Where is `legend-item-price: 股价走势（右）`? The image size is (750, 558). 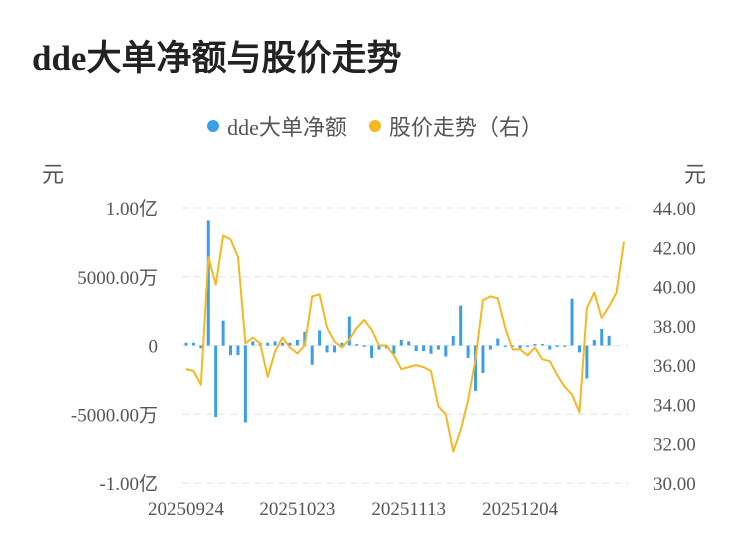
legend-item-price: 股价走势（右） is located at coordinates (455, 126).